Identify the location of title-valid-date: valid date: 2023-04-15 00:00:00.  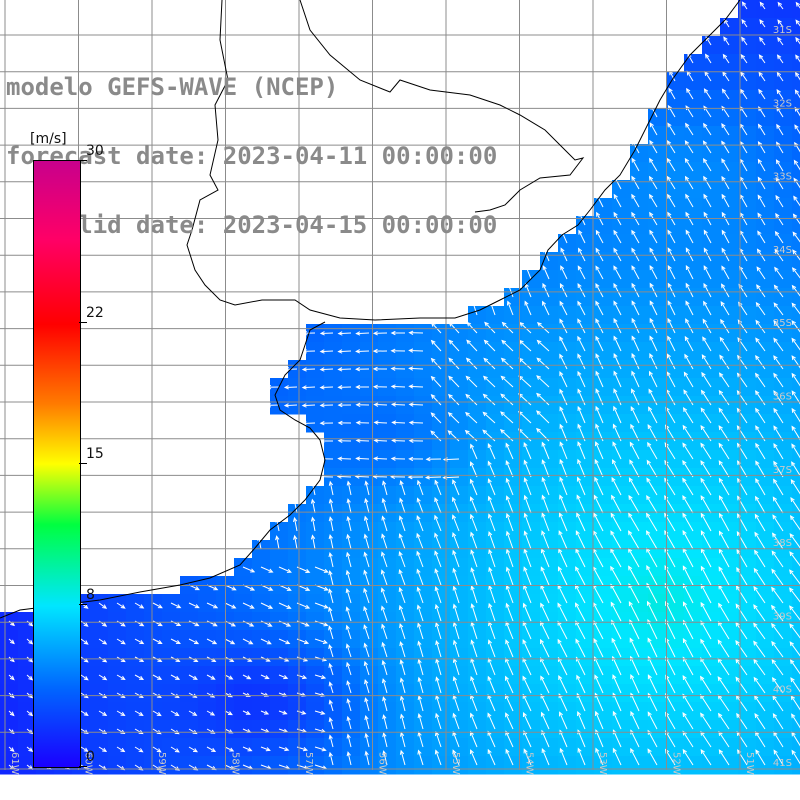
(252, 225).